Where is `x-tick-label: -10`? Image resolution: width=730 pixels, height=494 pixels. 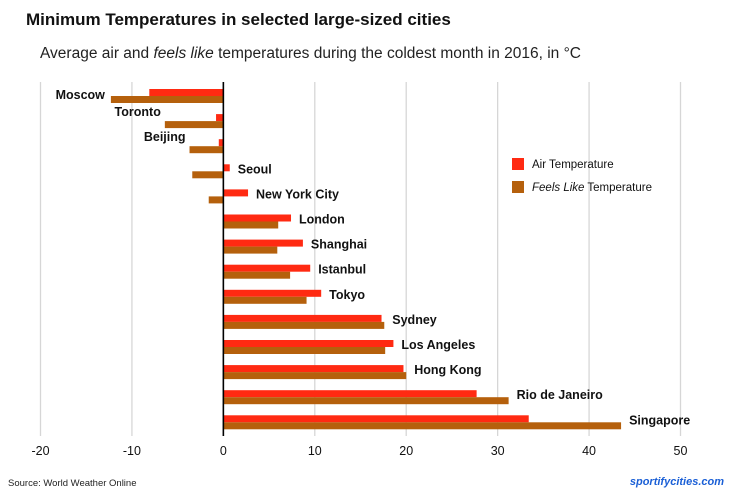
x-tick-label: -10 is located at coordinates (132, 451).